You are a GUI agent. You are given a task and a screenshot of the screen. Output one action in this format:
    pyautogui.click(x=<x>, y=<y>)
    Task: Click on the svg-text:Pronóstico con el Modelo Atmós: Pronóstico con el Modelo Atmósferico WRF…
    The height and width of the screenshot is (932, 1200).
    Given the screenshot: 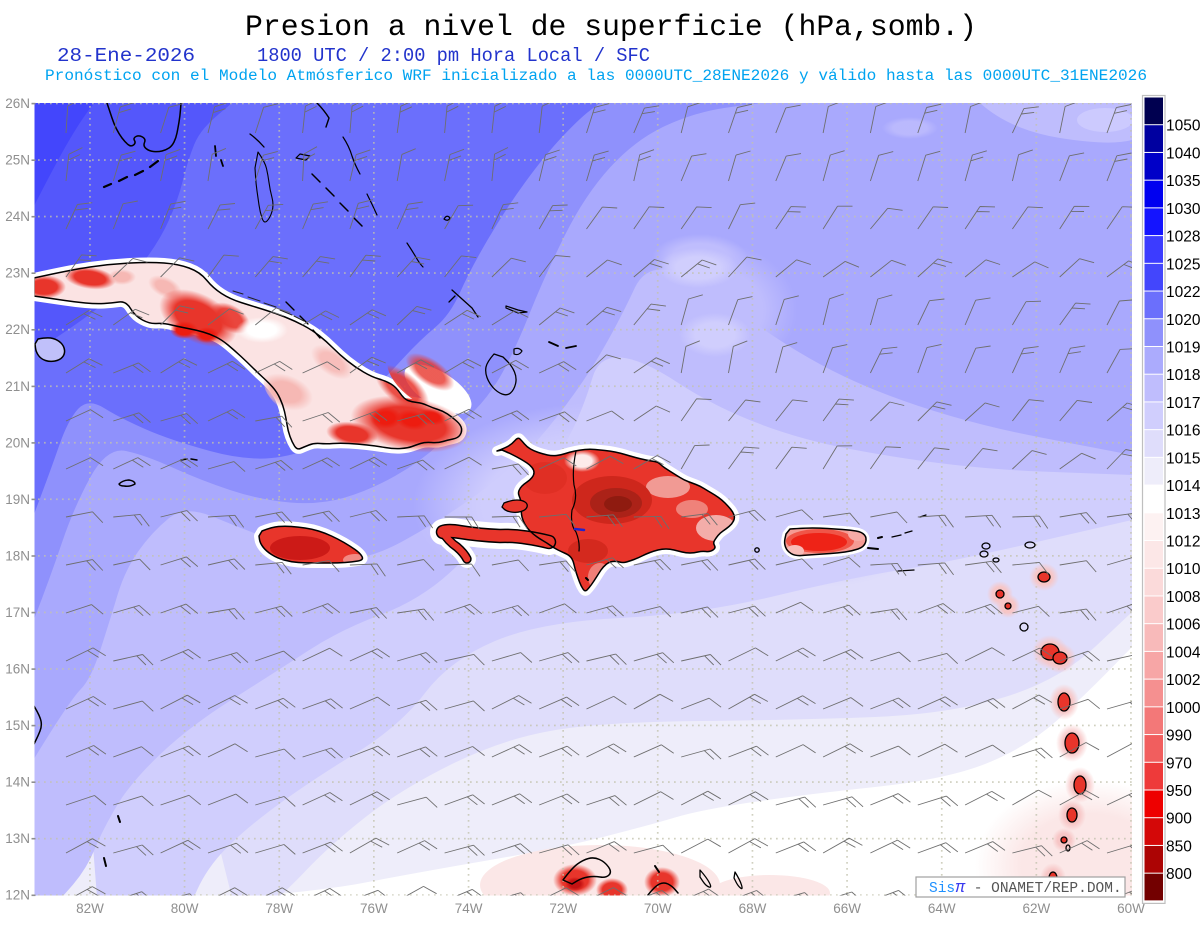 What is the action you would take?
    pyautogui.click(x=596, y=76)
    